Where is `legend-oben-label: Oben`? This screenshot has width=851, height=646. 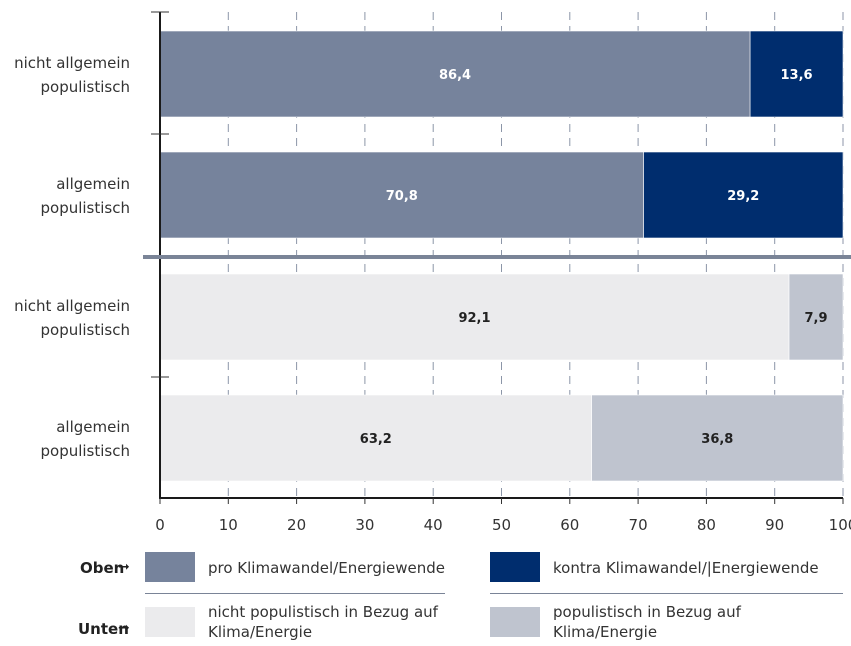
legend-oben-label: Oben is located at coordinates (102, 568).